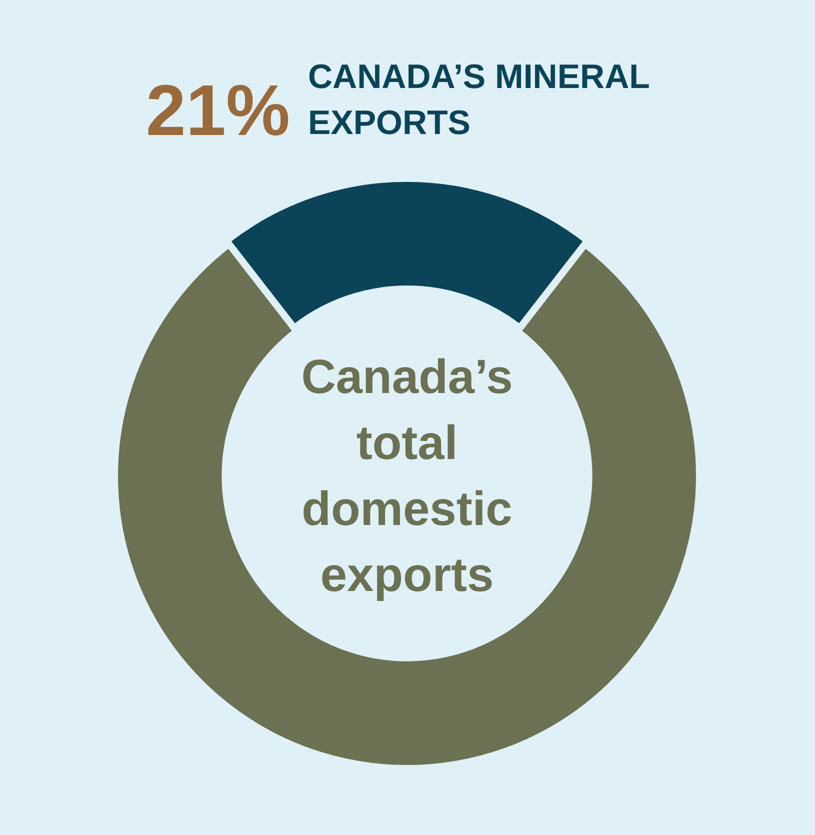 Image resolution: width=815 pixels, height=835 pixels. Describe the element at coordinates (218, 111) in the screenshot. I see `data-label: 21%` at that location.